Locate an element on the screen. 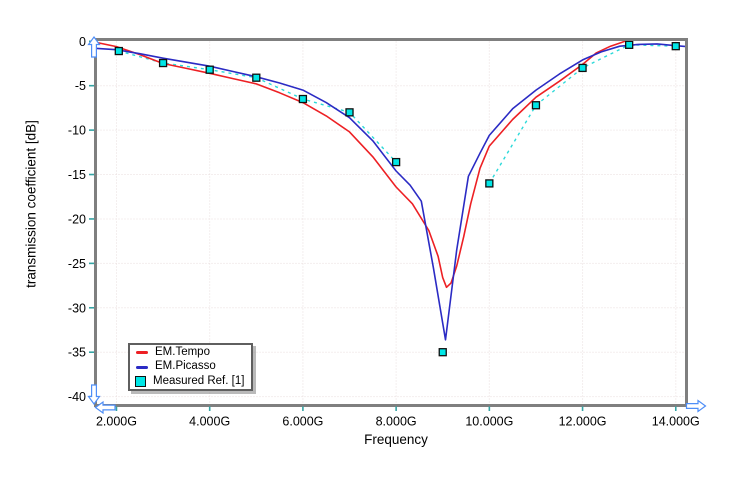 This screenshot has width=731, height=482. legend-label-em-tempo: EM.Tempo is located at coordinates (182, 351).